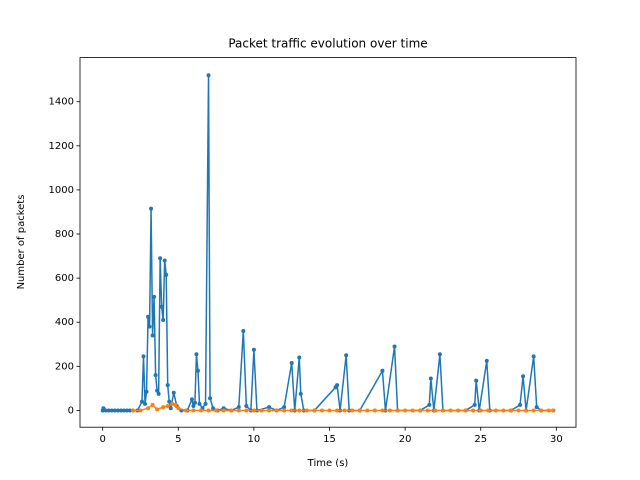 The width and height of the screenshot is (640, 480). What do you see at coordinates (556, 439) in the screenshot?
I see `x-tick-label: 30` at bounding box center [556, 439].